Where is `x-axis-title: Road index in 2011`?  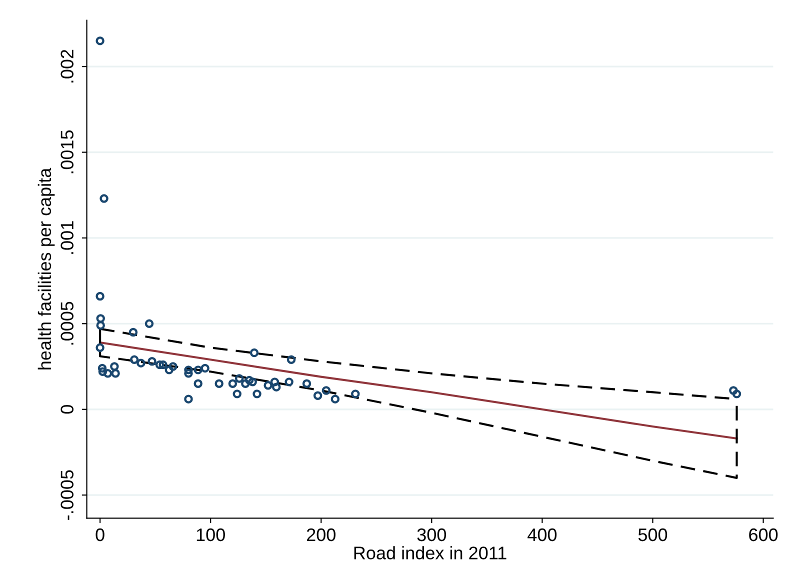
x-axis-title: Road index in 2011 is located at coordinates (430, 553).